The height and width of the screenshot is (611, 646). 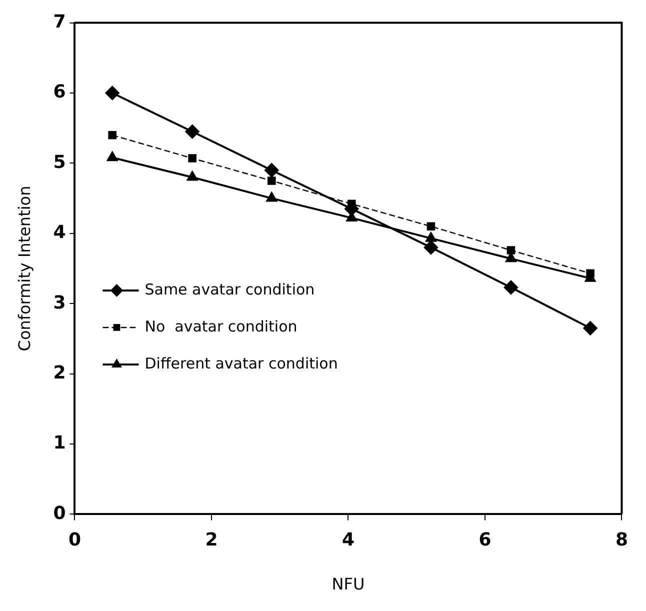 What do you see at coordinates (59, 21) in the screenshot?
I see `y-tick-label: 7` at bounding box center [59, 21].